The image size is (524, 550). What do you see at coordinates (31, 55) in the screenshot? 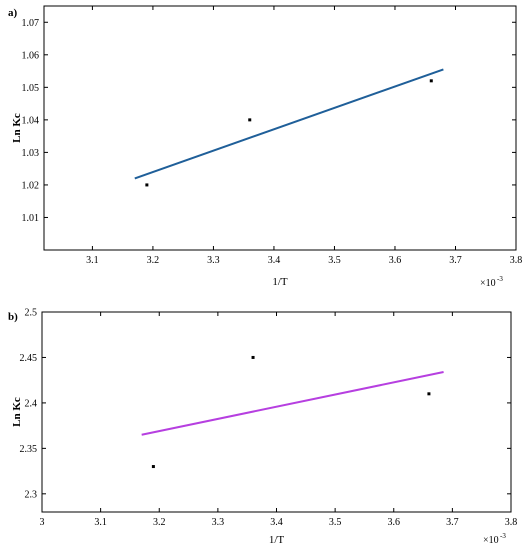
I see `chart-a-y-tick-label: 1.06` at bounding box center [31, 55].